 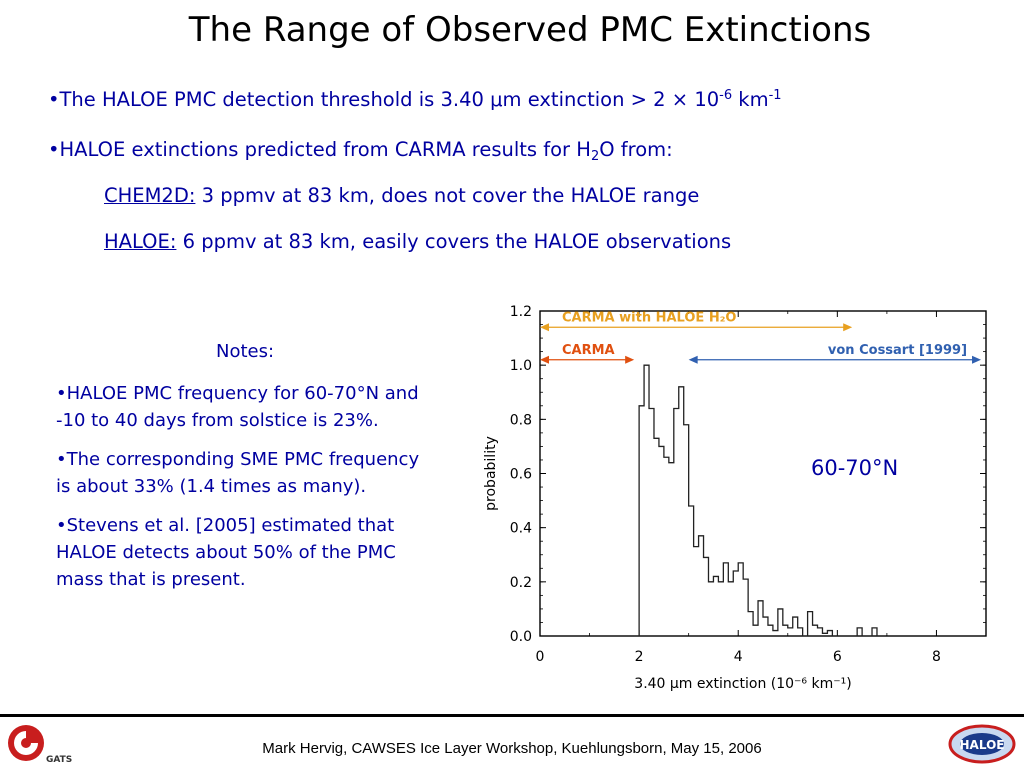 What do you see at coordinates (521, 583) in the screenshot?
I see `y-tick-label: 0.2` at bounding box center [521, 583].